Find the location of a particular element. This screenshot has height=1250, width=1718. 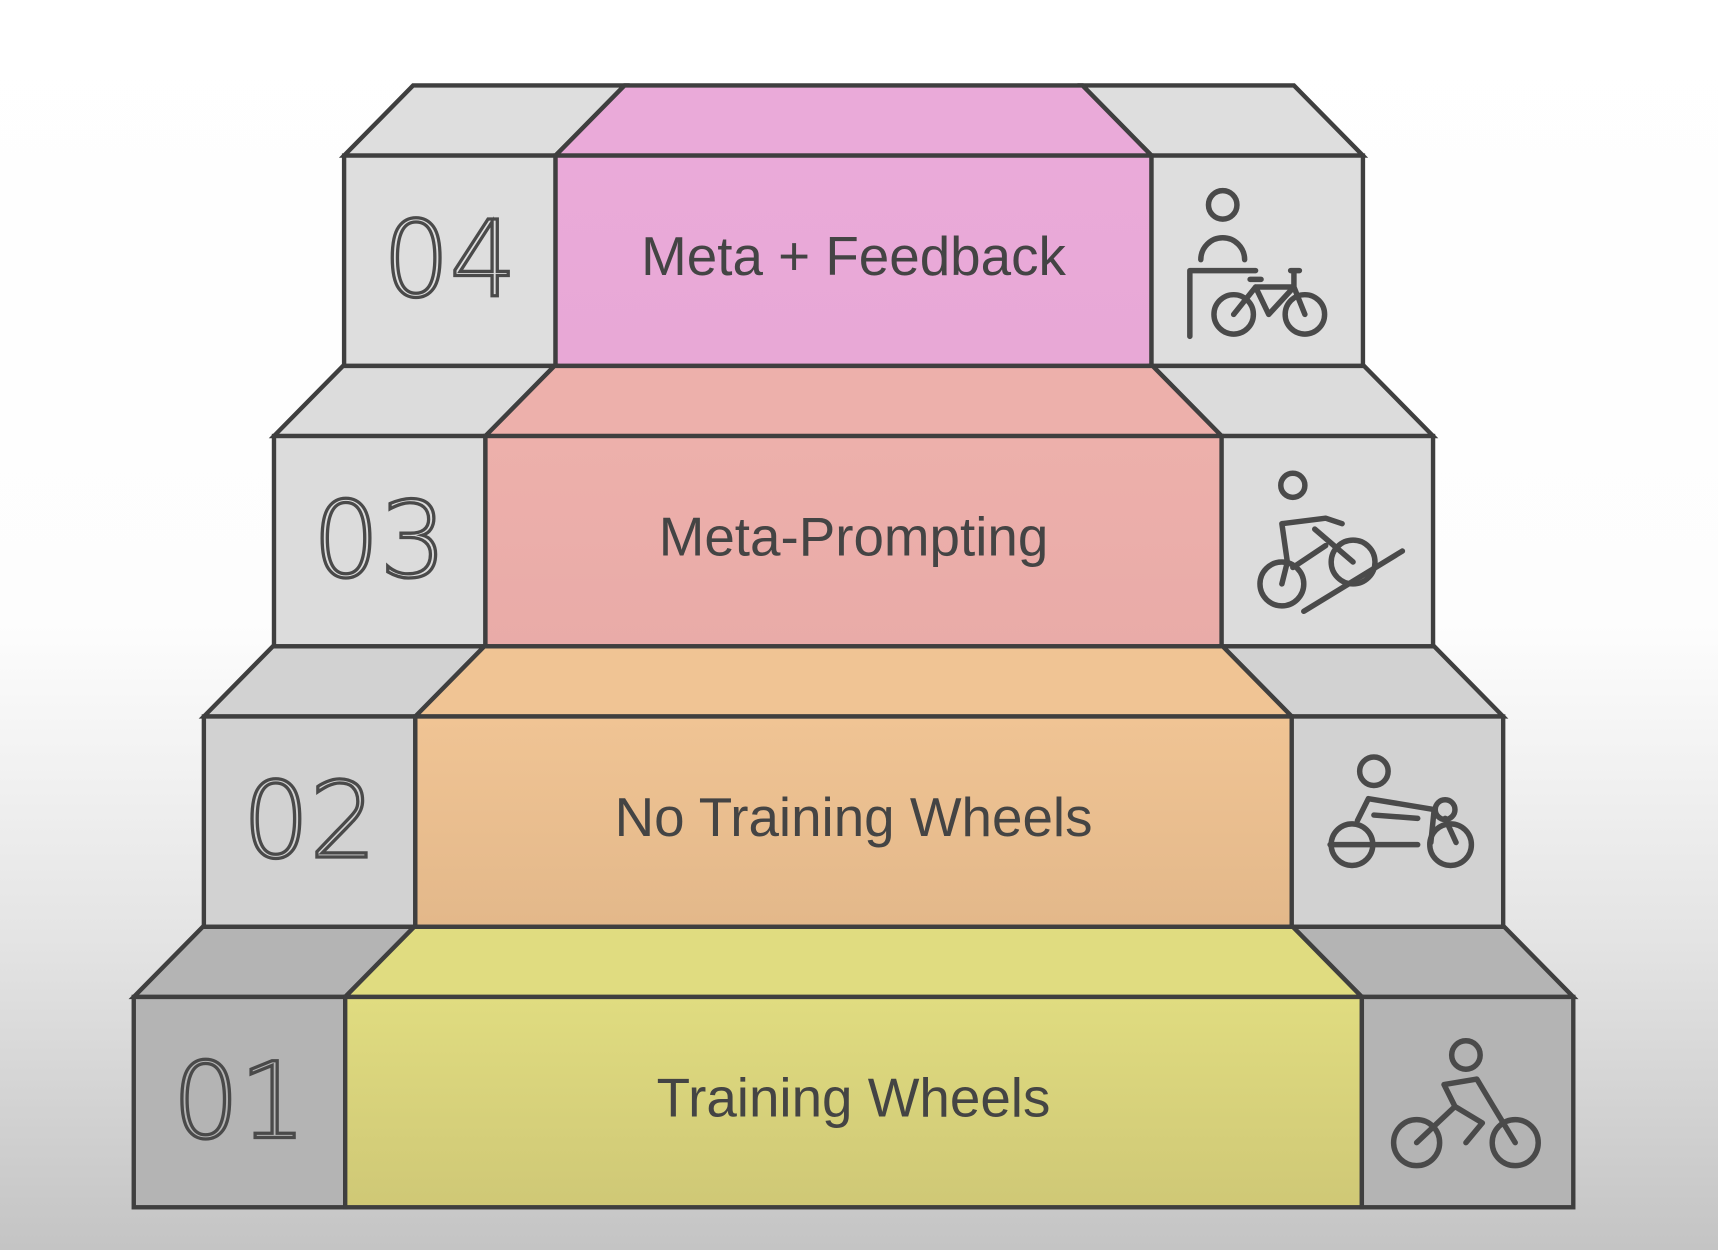

step-label: Training Wheels is located at coordinates (854, 1098).